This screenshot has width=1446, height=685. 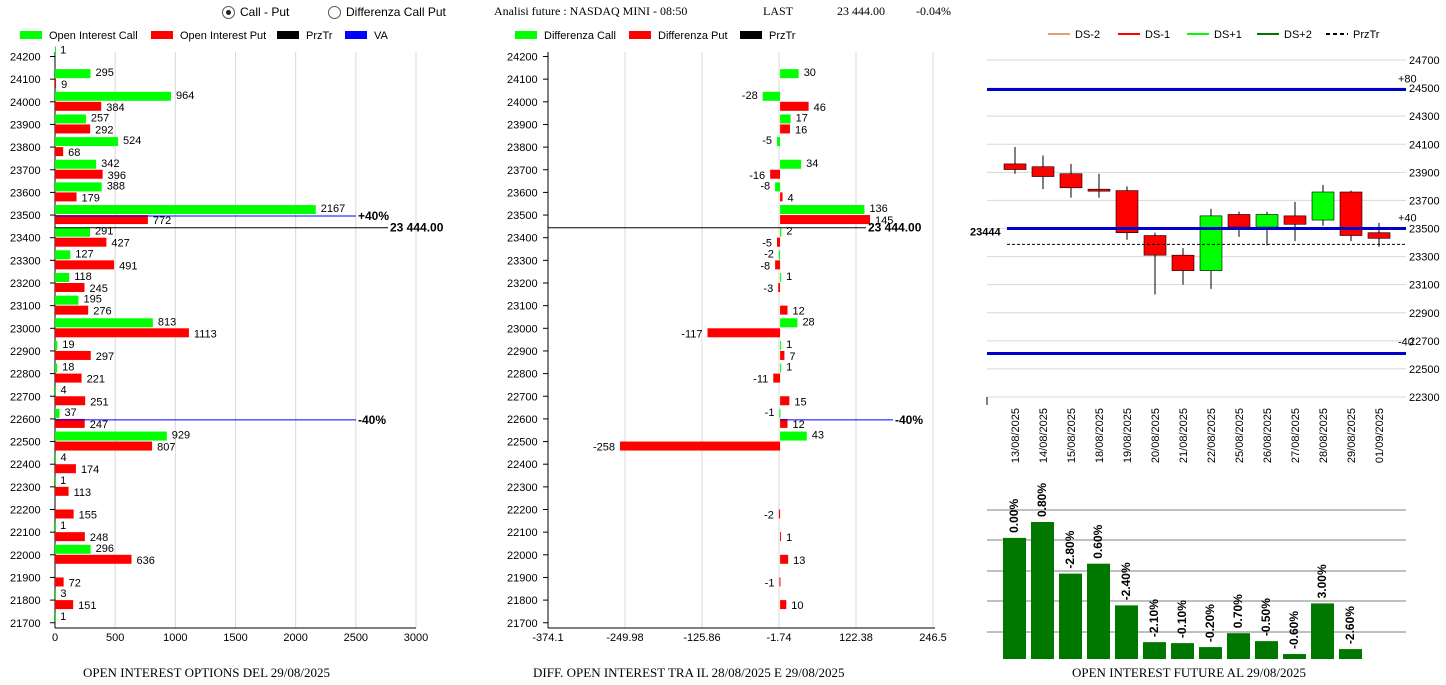 I want to click on chart2-ytick: 22400, so click(x=522, y=465).